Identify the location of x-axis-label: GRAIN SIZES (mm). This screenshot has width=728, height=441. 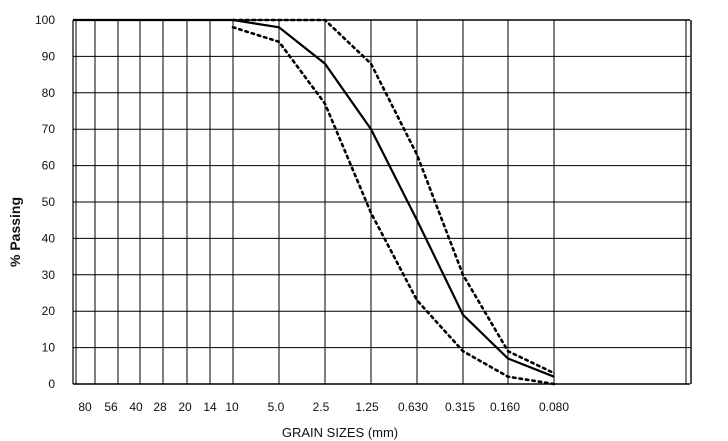
(340, 432).